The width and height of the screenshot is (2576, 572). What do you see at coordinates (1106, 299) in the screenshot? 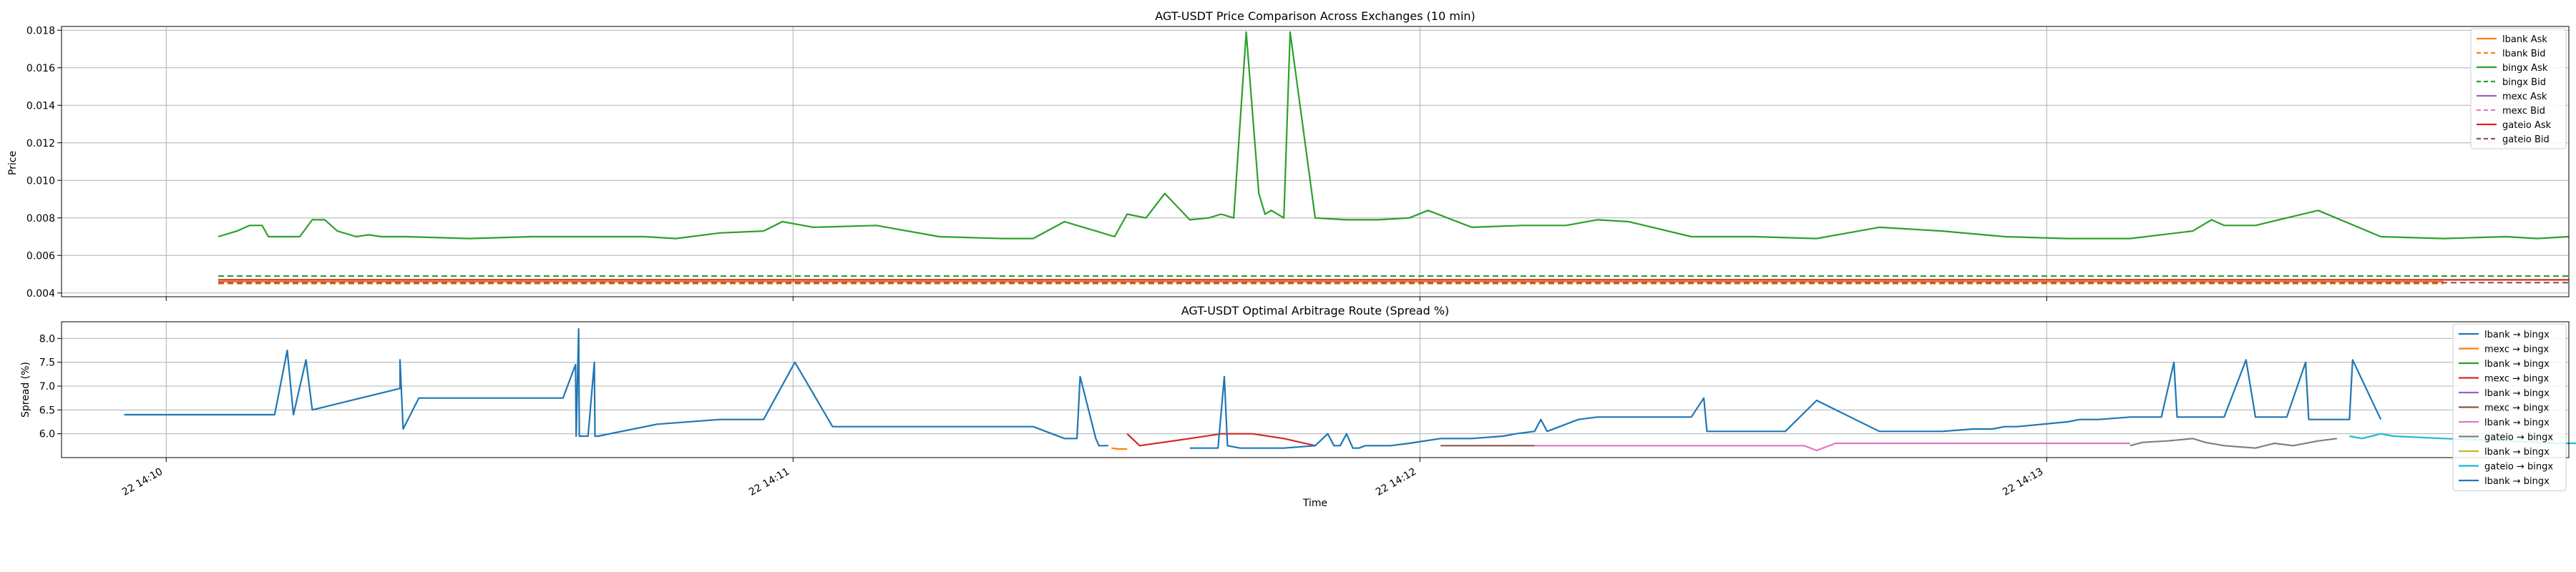
I see `chart-1-x-ticks` at bounding box center [1106, 299].